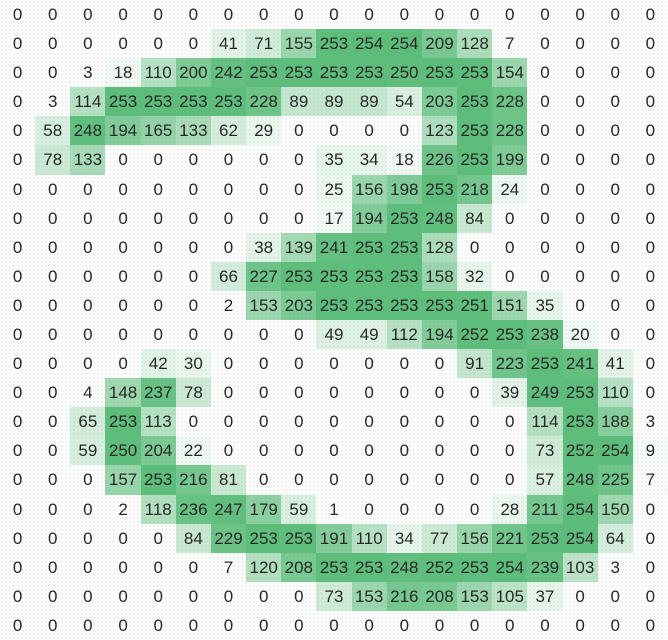 The width and height of the screenshot is (668, 640). What do you see at coordinates (439, 44) in the screenshot?
I see `heatmap-cell: 209` at bounding box center [439, 44].